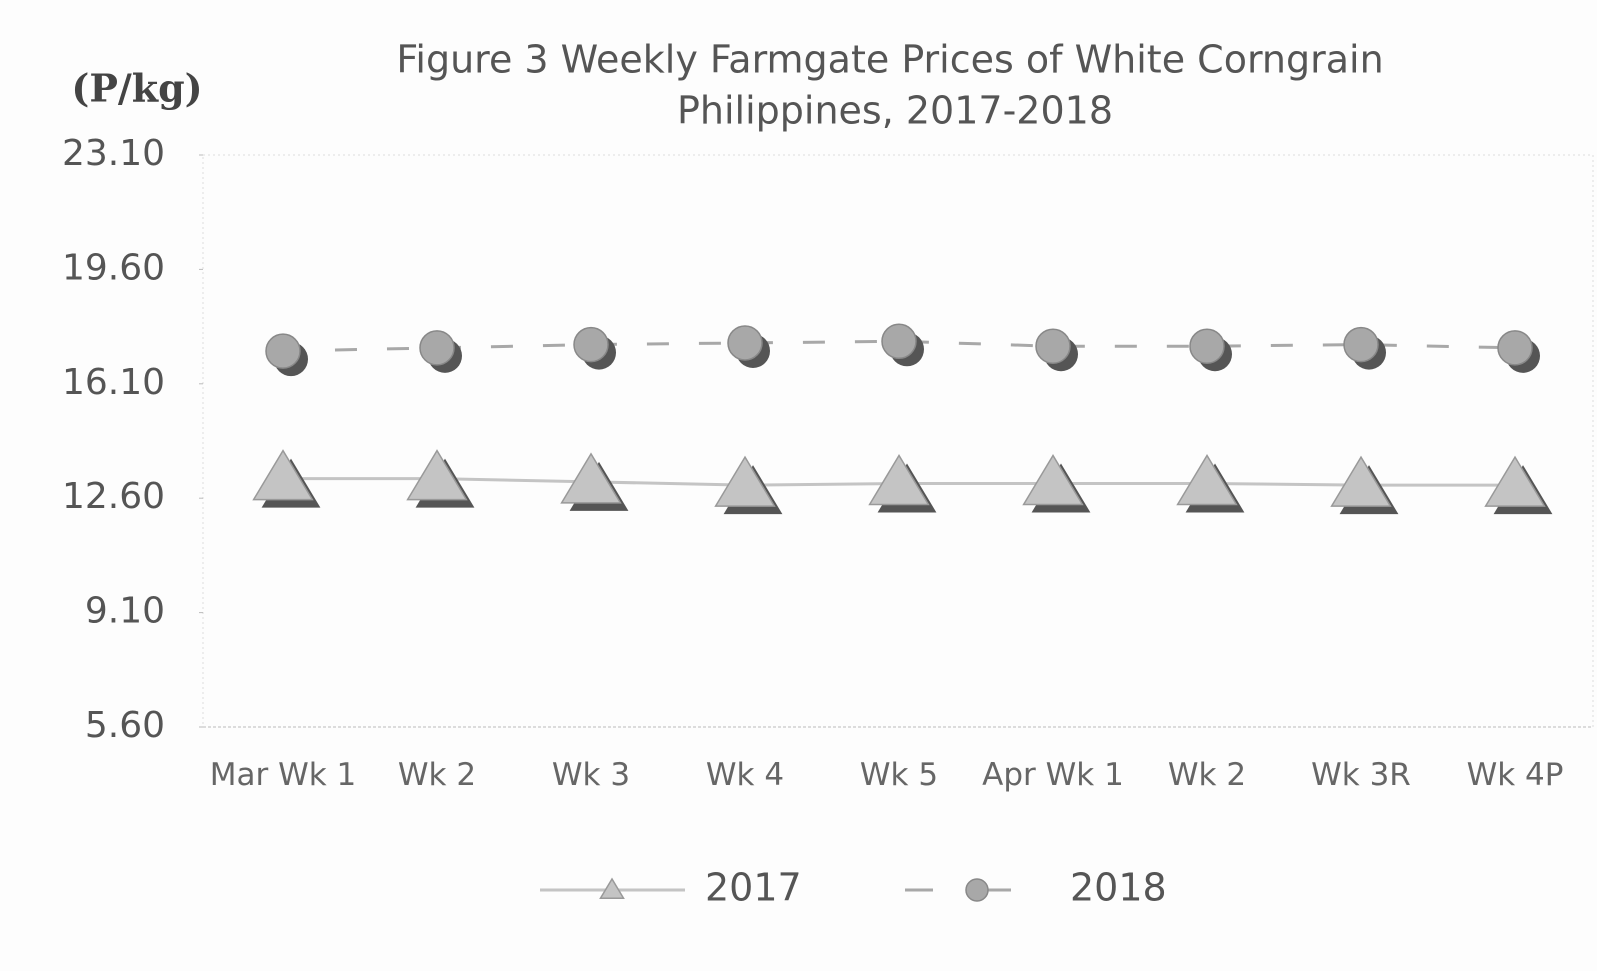  I want to click on x-tick-label: Mar Wk 1, so click(283, 775).